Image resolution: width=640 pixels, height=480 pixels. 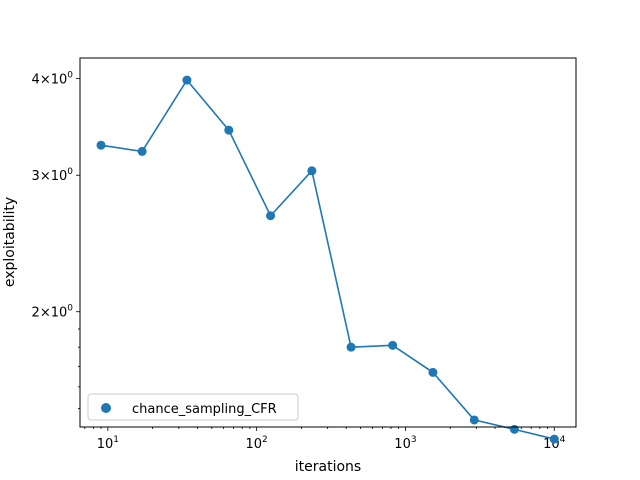 What do you see at coordinates (53, 175) in the screenshot?
I see `y-tick-label: 3×100` at bounding box center [53, 175].